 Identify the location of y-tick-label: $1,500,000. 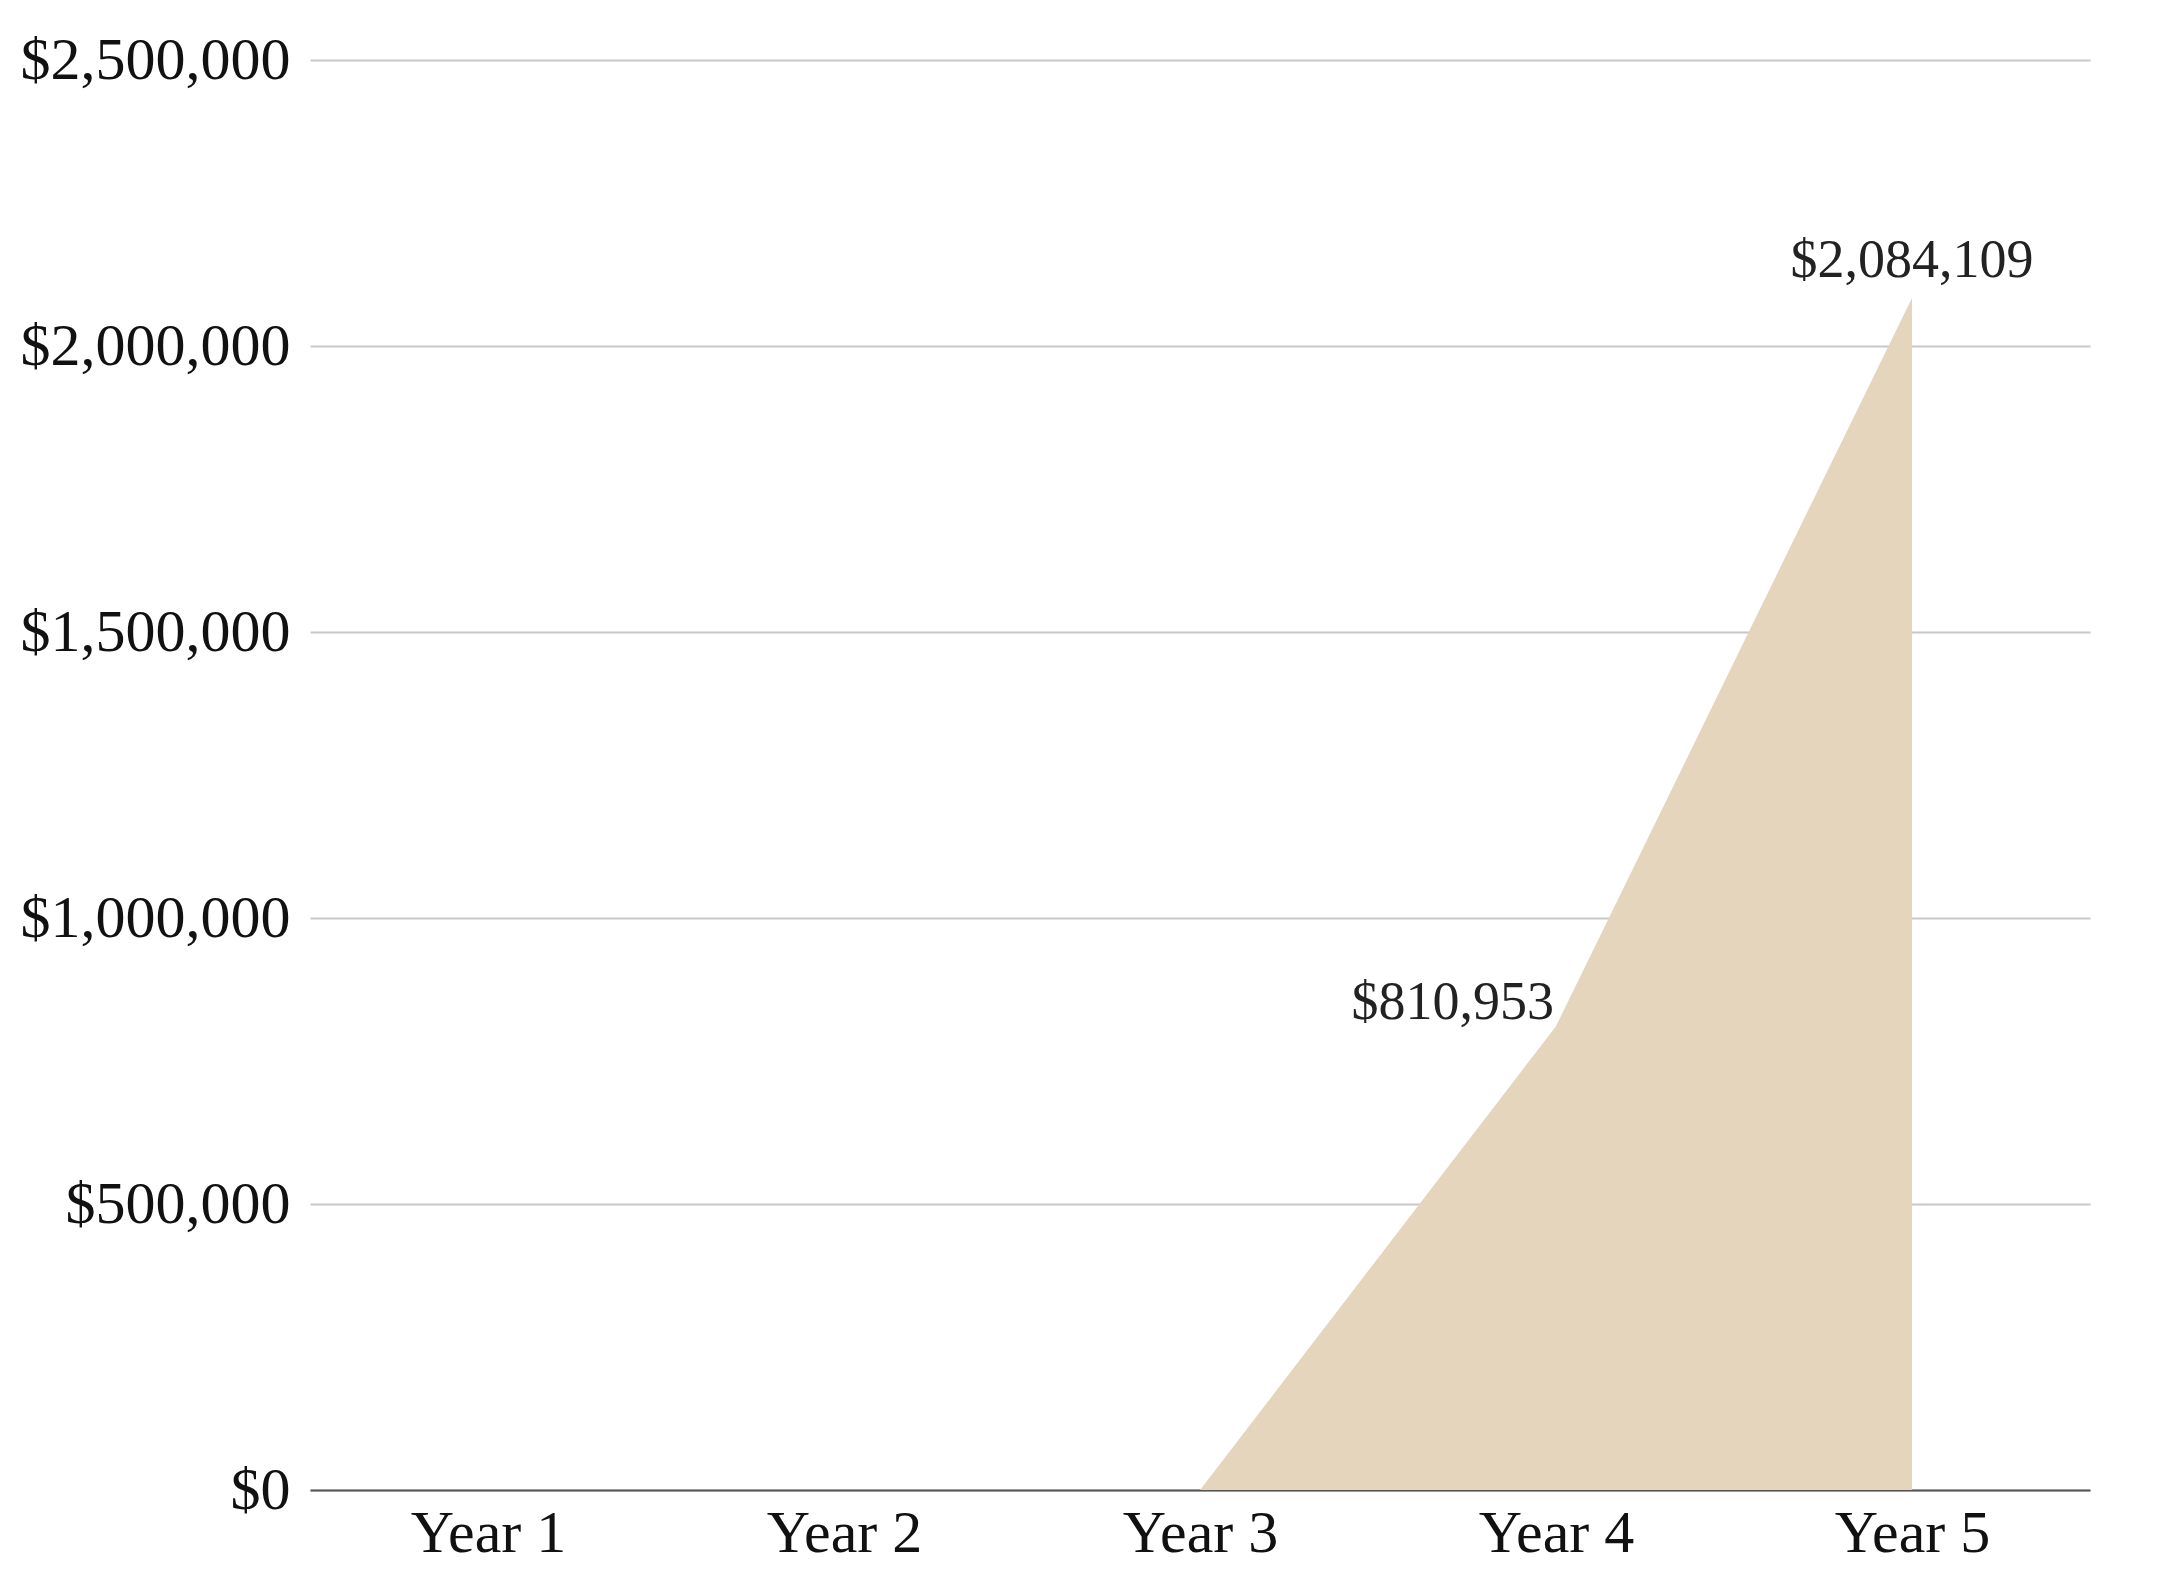
(155, 630).